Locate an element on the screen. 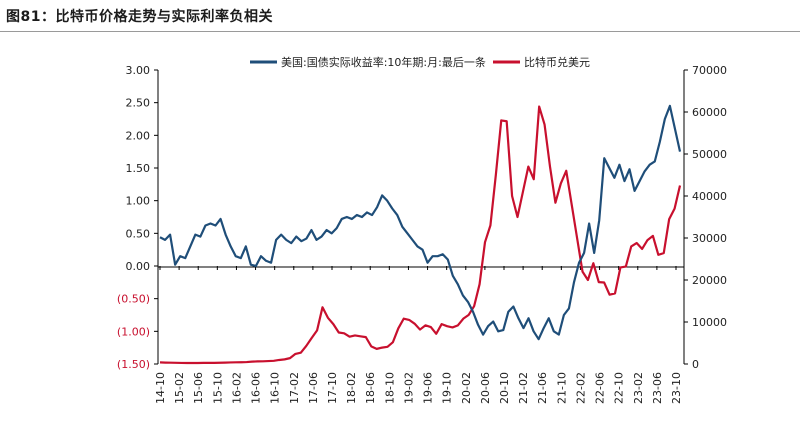 The height and width of the screenshot is (422, 800). x-tick-label: 22-10 is located at coordinates (619, 388).